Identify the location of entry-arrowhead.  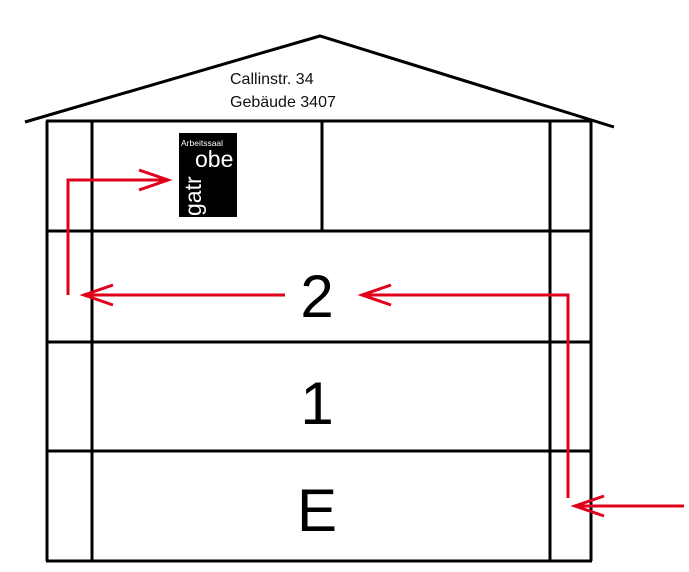
(587, 506).